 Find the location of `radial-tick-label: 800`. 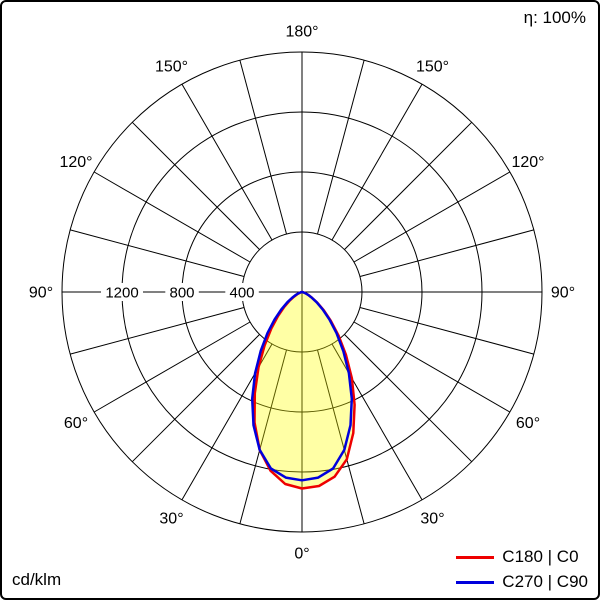

radial-tick-label: 800 is located at coordinates (181, 292).